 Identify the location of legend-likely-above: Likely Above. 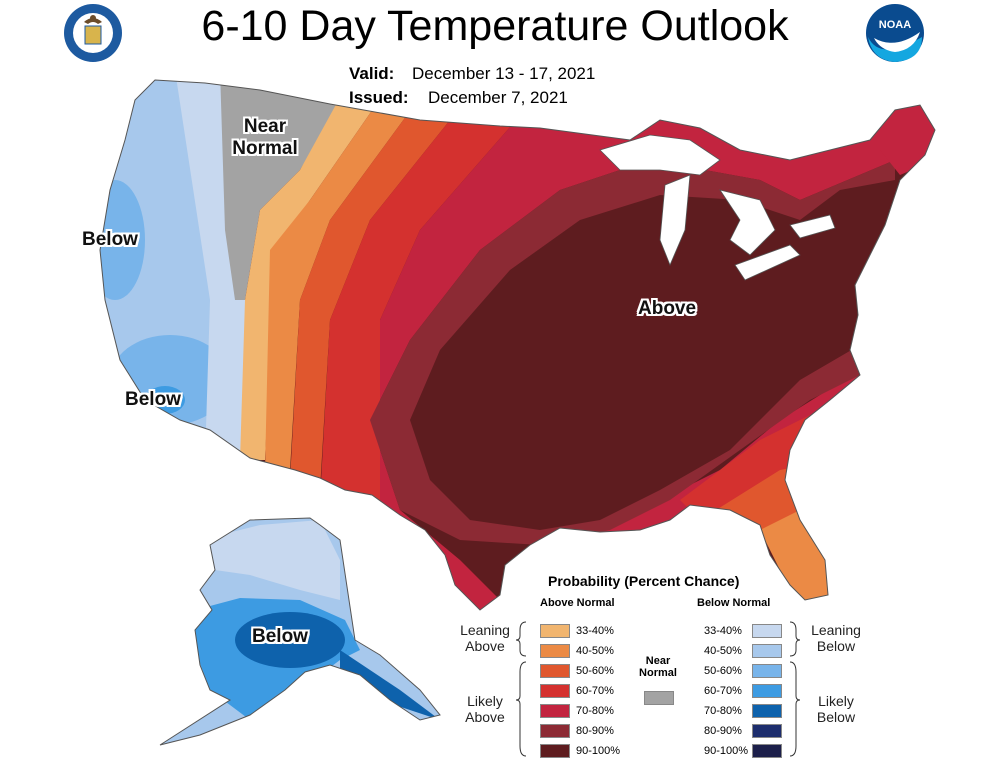
(485, 709).